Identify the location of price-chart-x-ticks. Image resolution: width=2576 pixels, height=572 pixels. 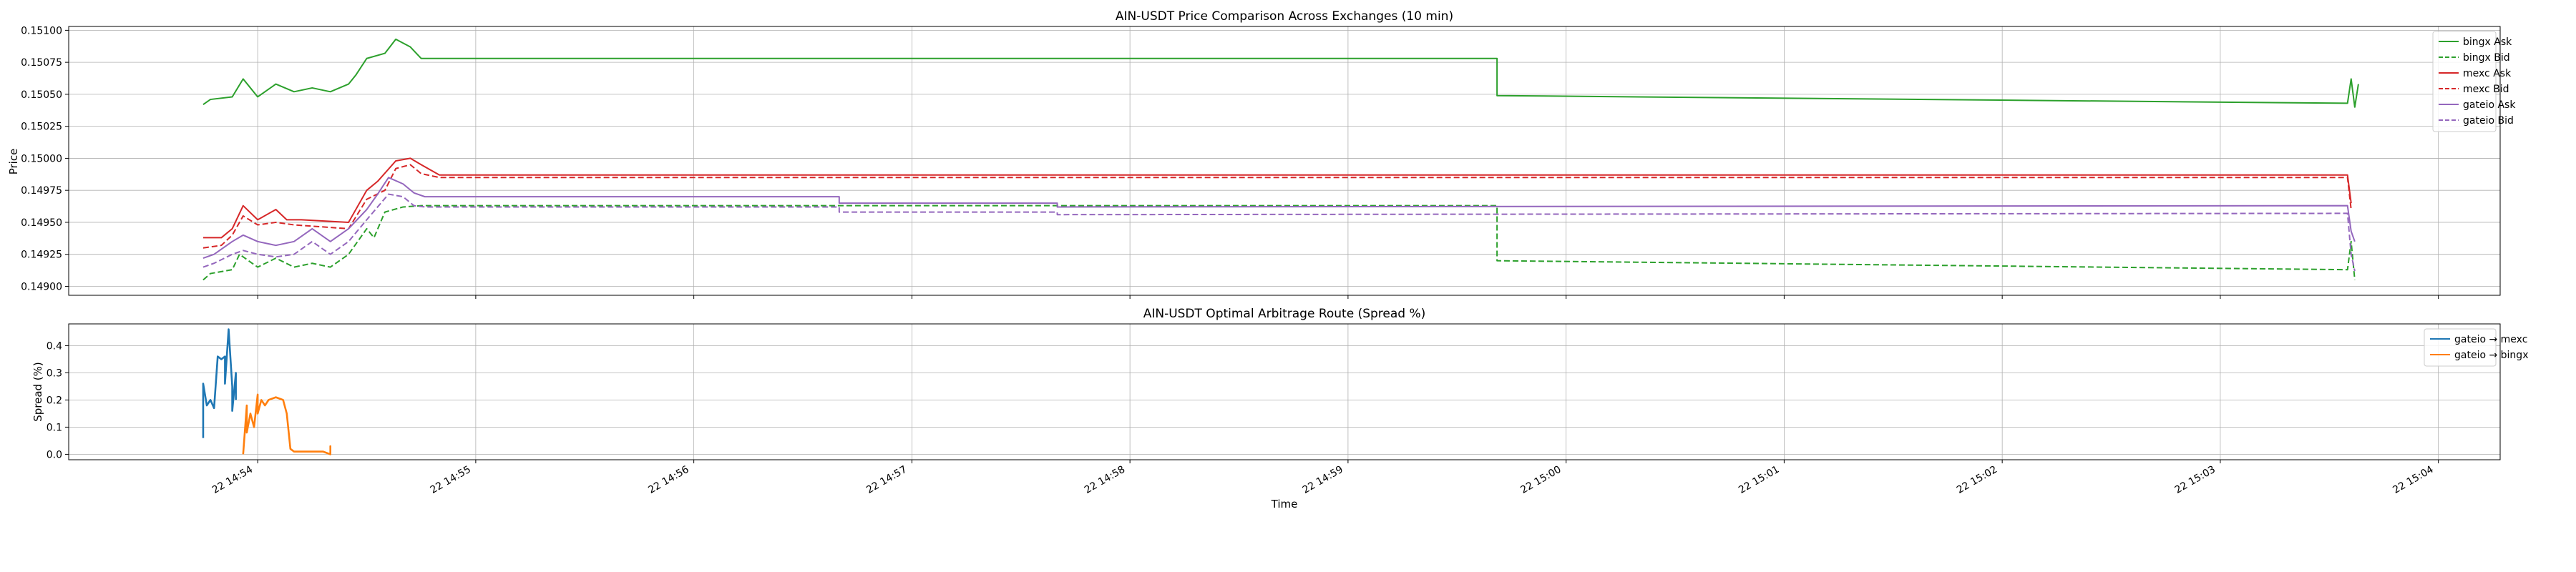
(1348, 297).